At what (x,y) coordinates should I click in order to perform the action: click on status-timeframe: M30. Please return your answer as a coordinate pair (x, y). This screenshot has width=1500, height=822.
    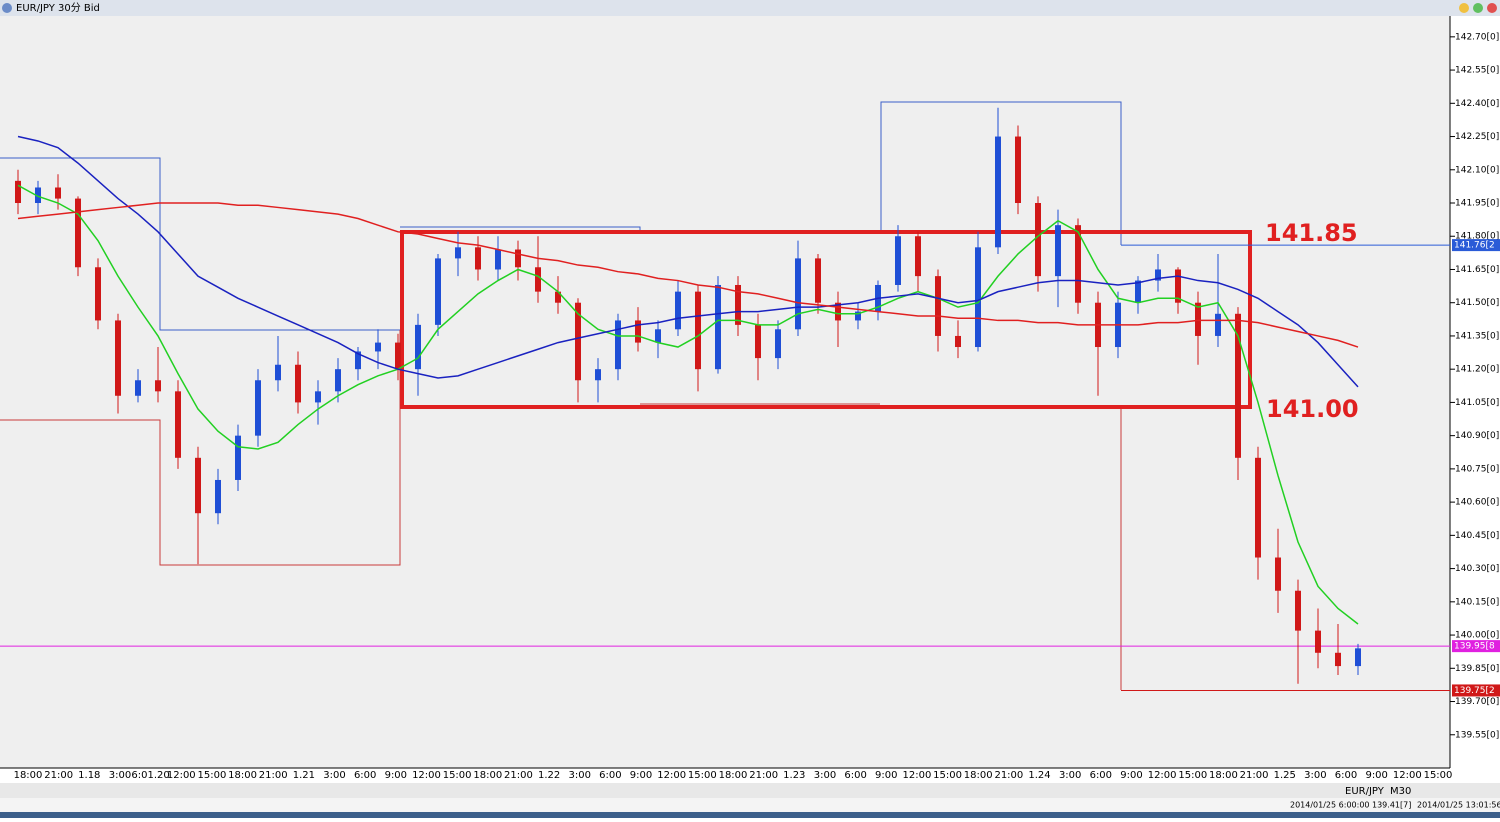
    Looking at the image, I should click on (1400, 791).